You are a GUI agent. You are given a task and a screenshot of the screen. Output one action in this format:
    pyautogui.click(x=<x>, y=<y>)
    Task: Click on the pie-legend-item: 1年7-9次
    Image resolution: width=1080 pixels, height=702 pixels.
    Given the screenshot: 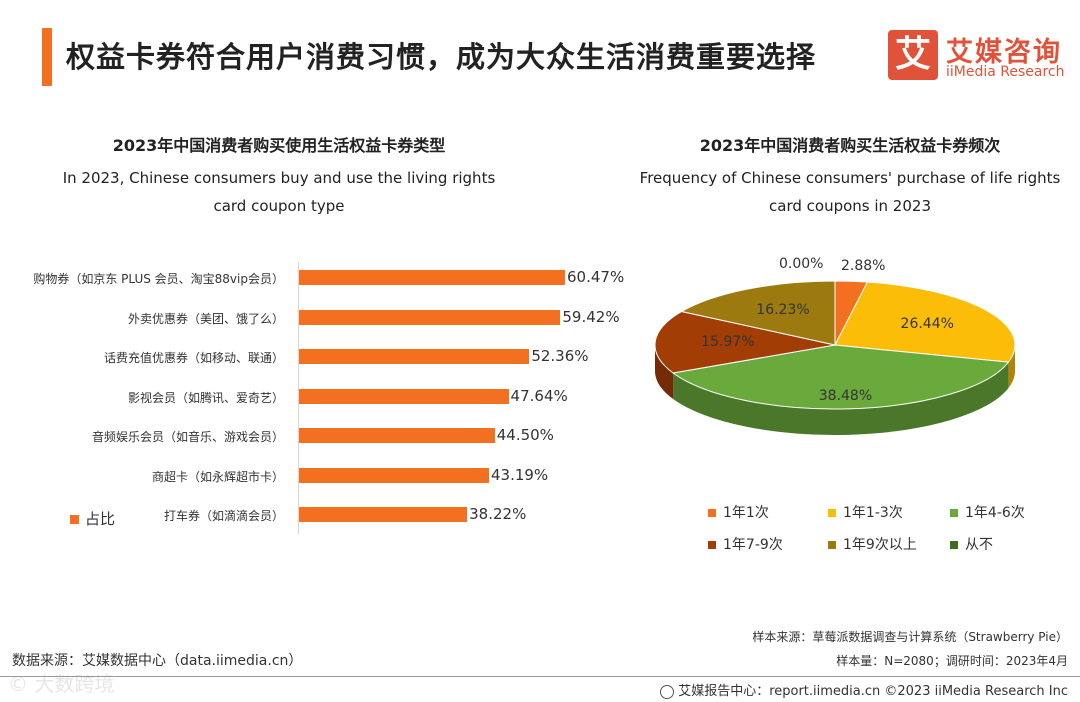 What is the action you would take?
    pyautogui.click(x=745, y=544)
    